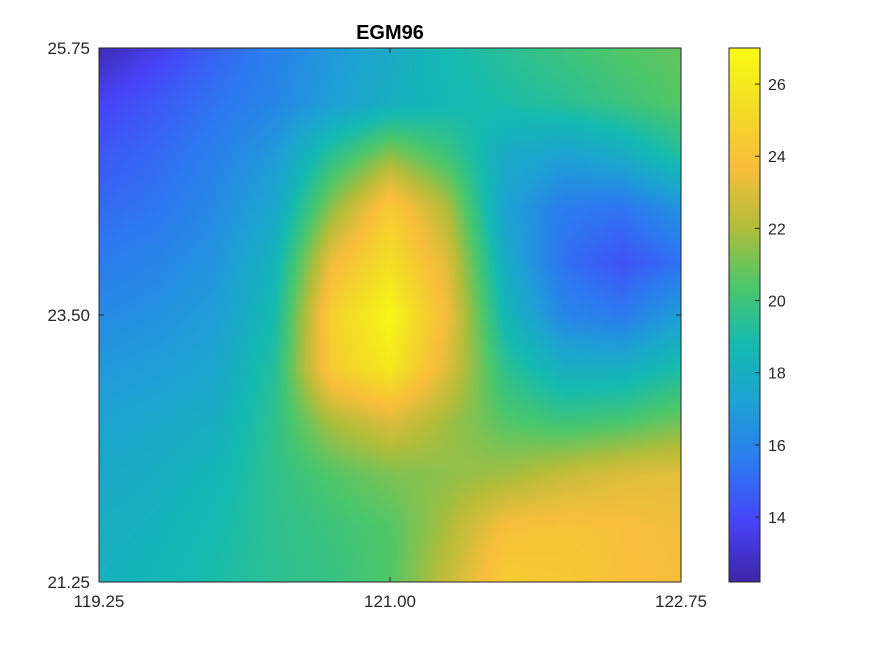 The height and width of the screenshot is (656, 875). I want to click on colorbar-tick-label: 20, so click(777, 302).